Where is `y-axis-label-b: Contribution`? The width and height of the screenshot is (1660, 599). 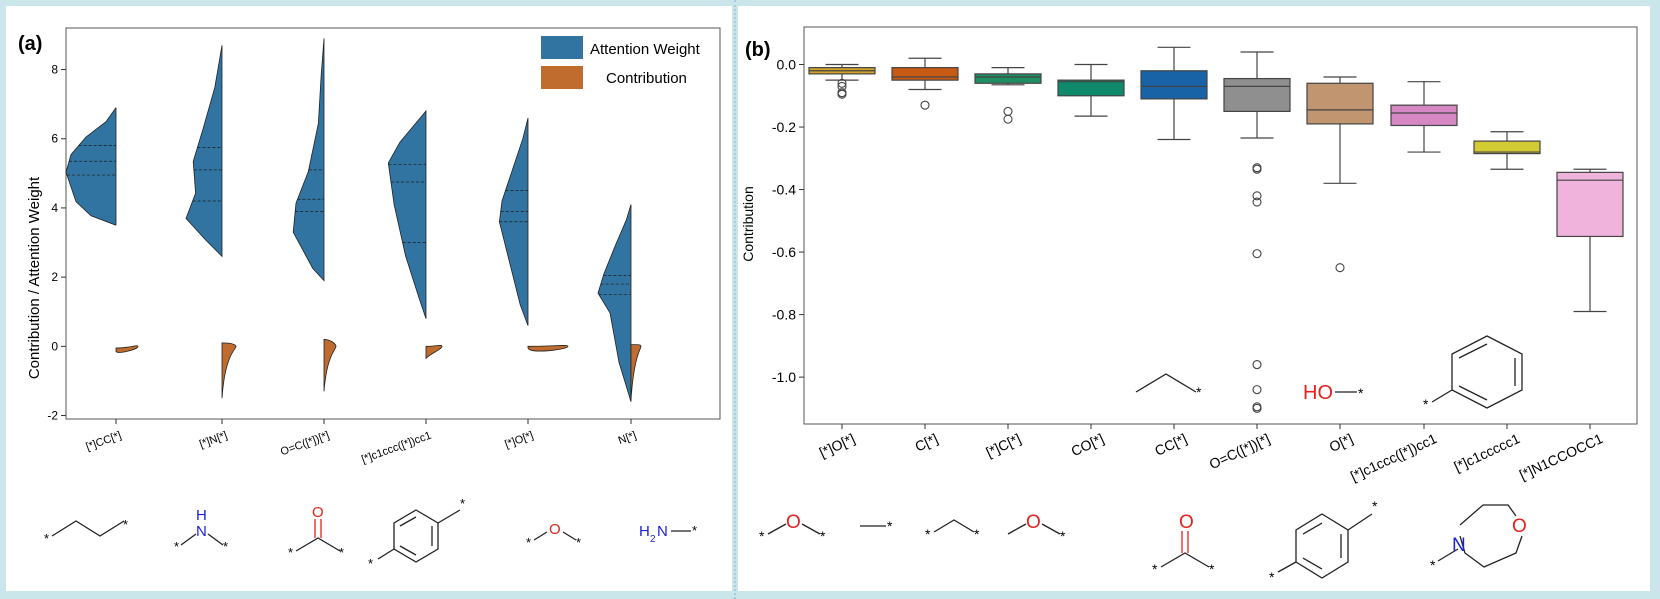 y-axis-label-b: Contribution is located at coordinates (748, 224).